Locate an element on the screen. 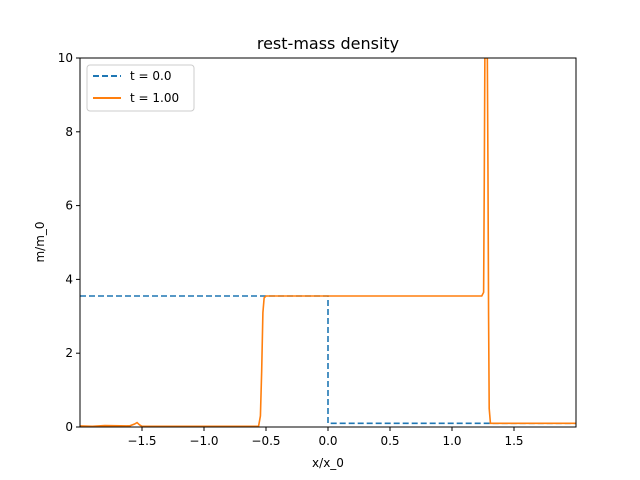  y-tick-label: 10 is located at coordinates (65, 58).